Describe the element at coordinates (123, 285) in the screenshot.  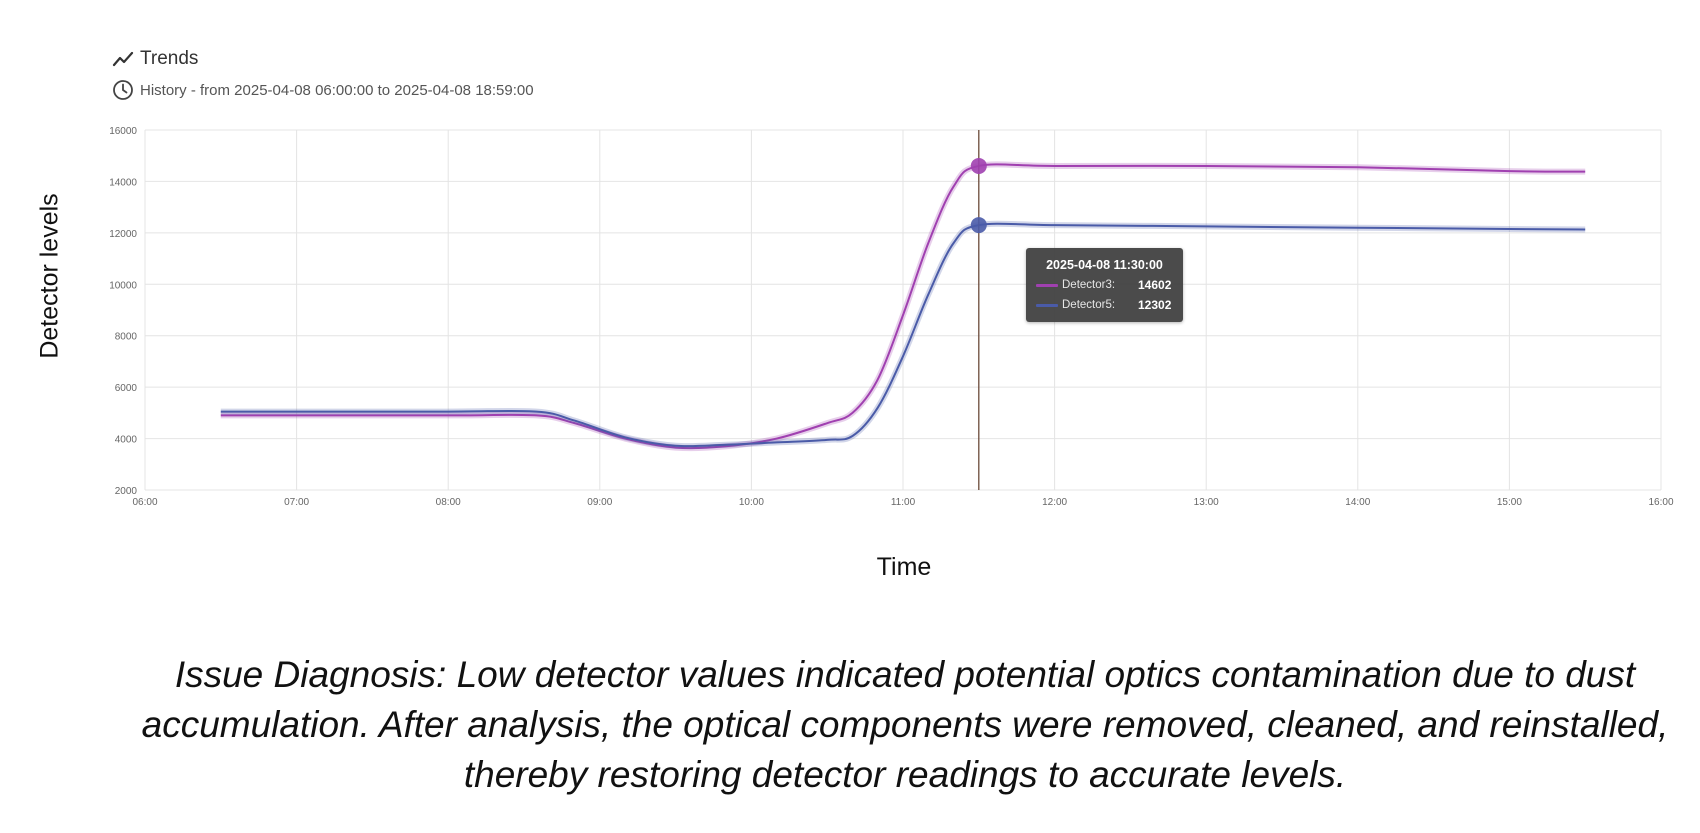
I see `y-tick-label: 10000` at that location.